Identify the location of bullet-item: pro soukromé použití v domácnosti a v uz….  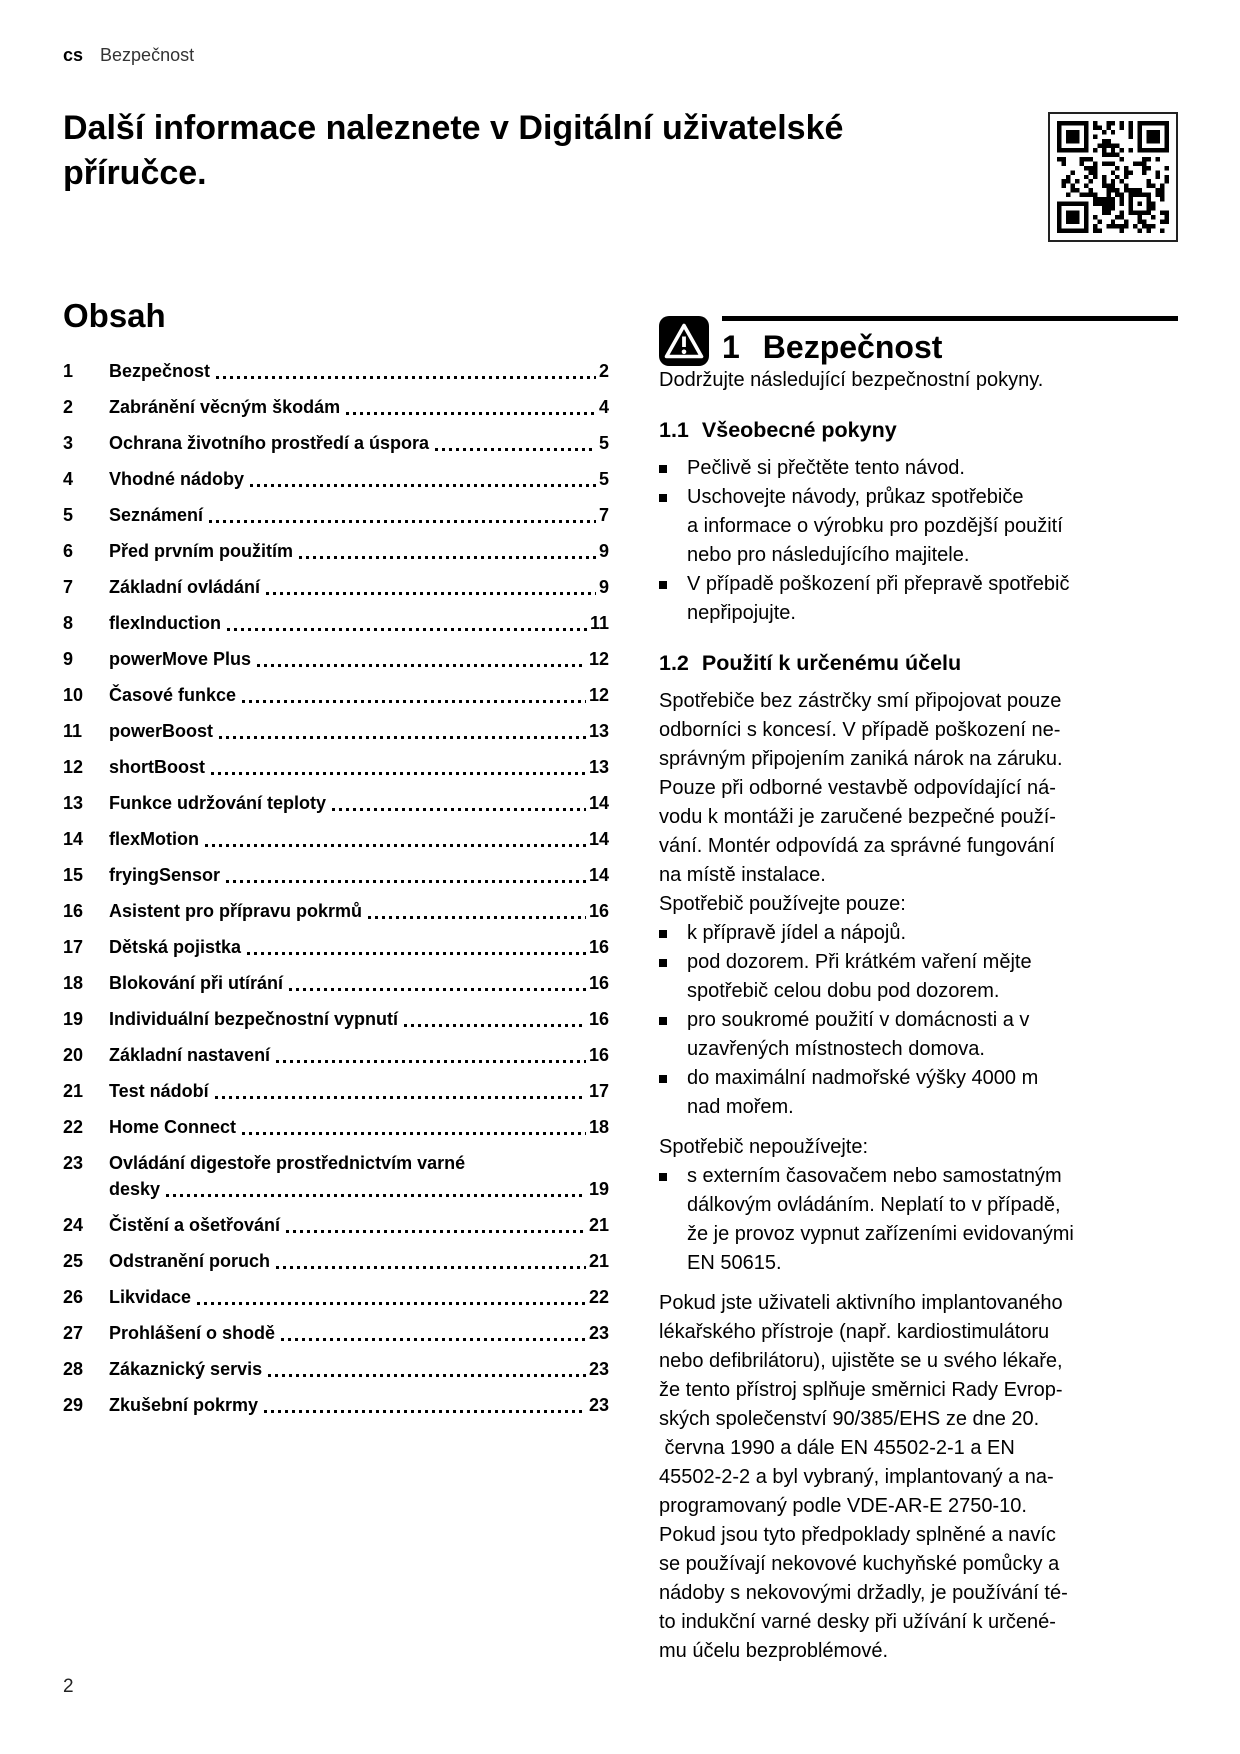
(918, 1035).